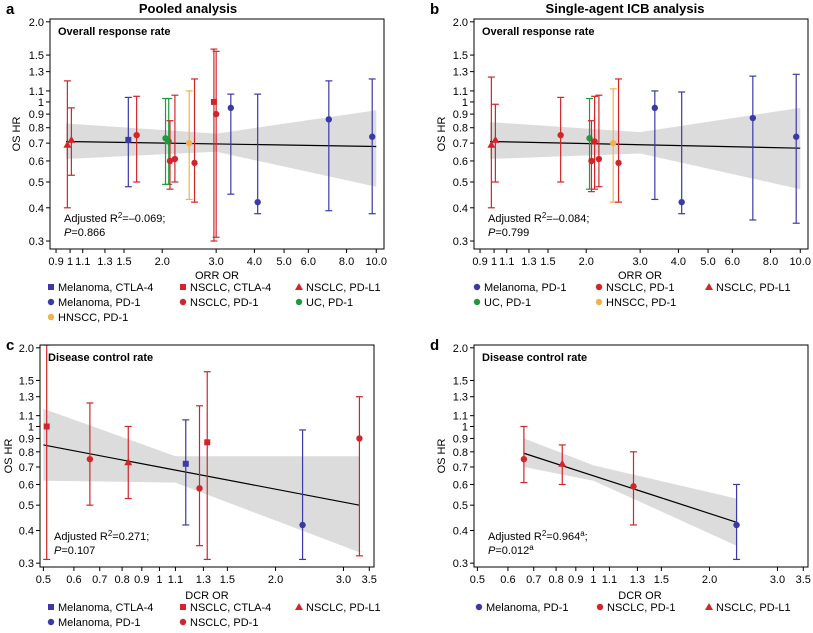 The image size is (813, 633). I want to click on x-tick-label: 0.7, so click(533, 580).